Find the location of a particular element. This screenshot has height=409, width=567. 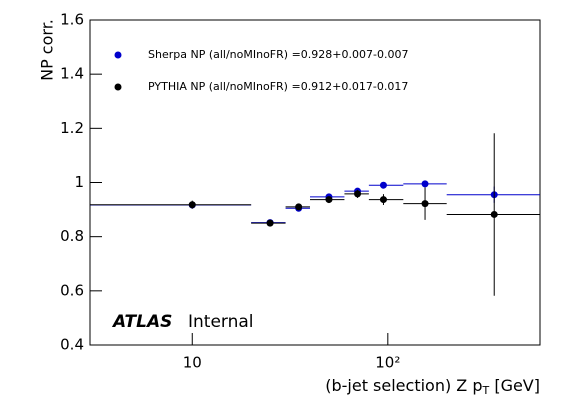

x-label-sub: T is located at coordinates (486, 390).